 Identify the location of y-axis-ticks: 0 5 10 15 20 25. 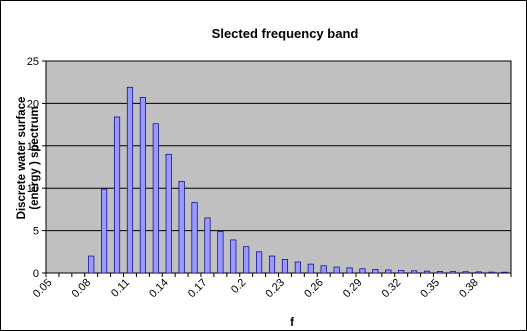
(36, 168).